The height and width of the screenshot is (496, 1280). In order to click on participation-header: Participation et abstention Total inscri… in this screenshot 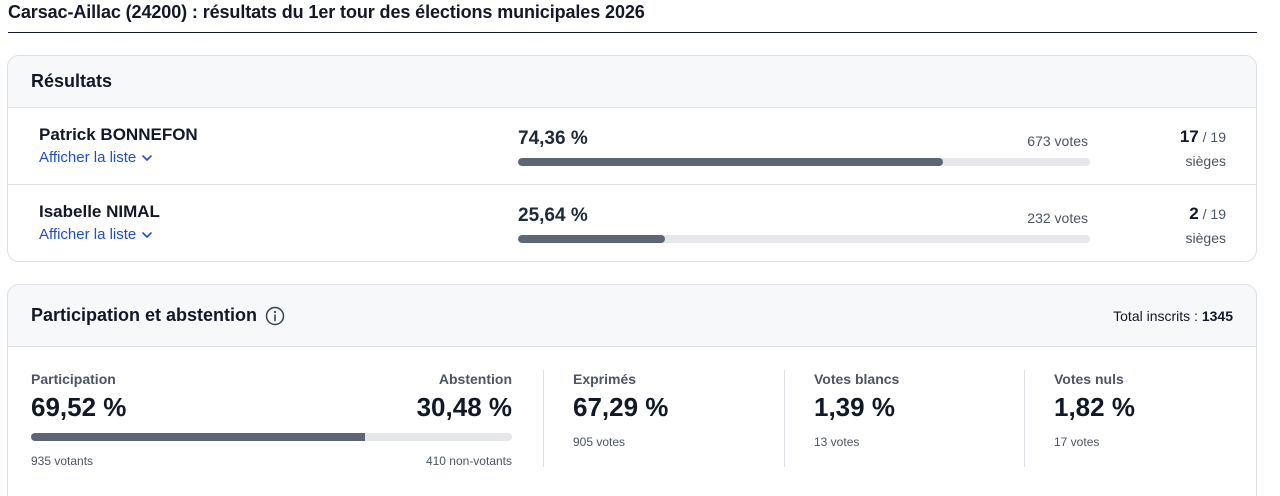, I will do `click(632, 316)`.